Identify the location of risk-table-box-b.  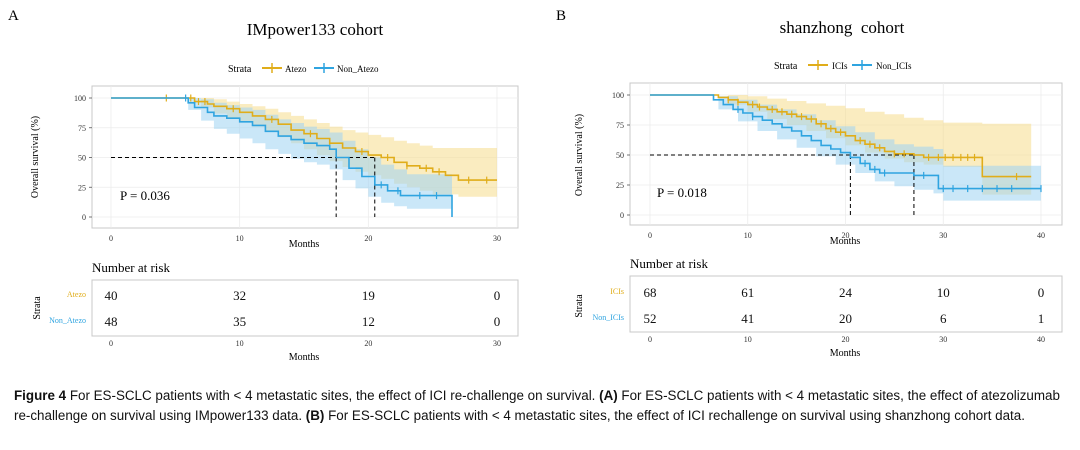
(846, 304).